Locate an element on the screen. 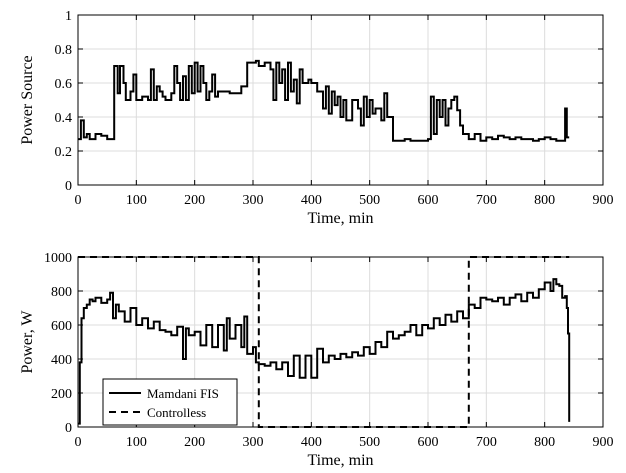  y-axis-label: Power Source is located at coordinates (27, 99).